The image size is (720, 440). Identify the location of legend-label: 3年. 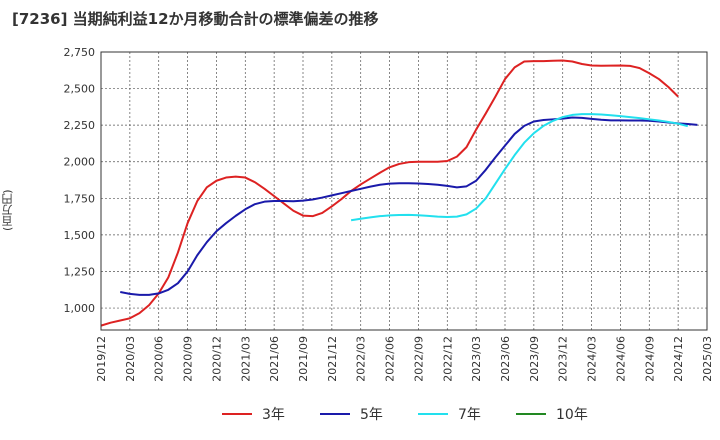
(273, 415).